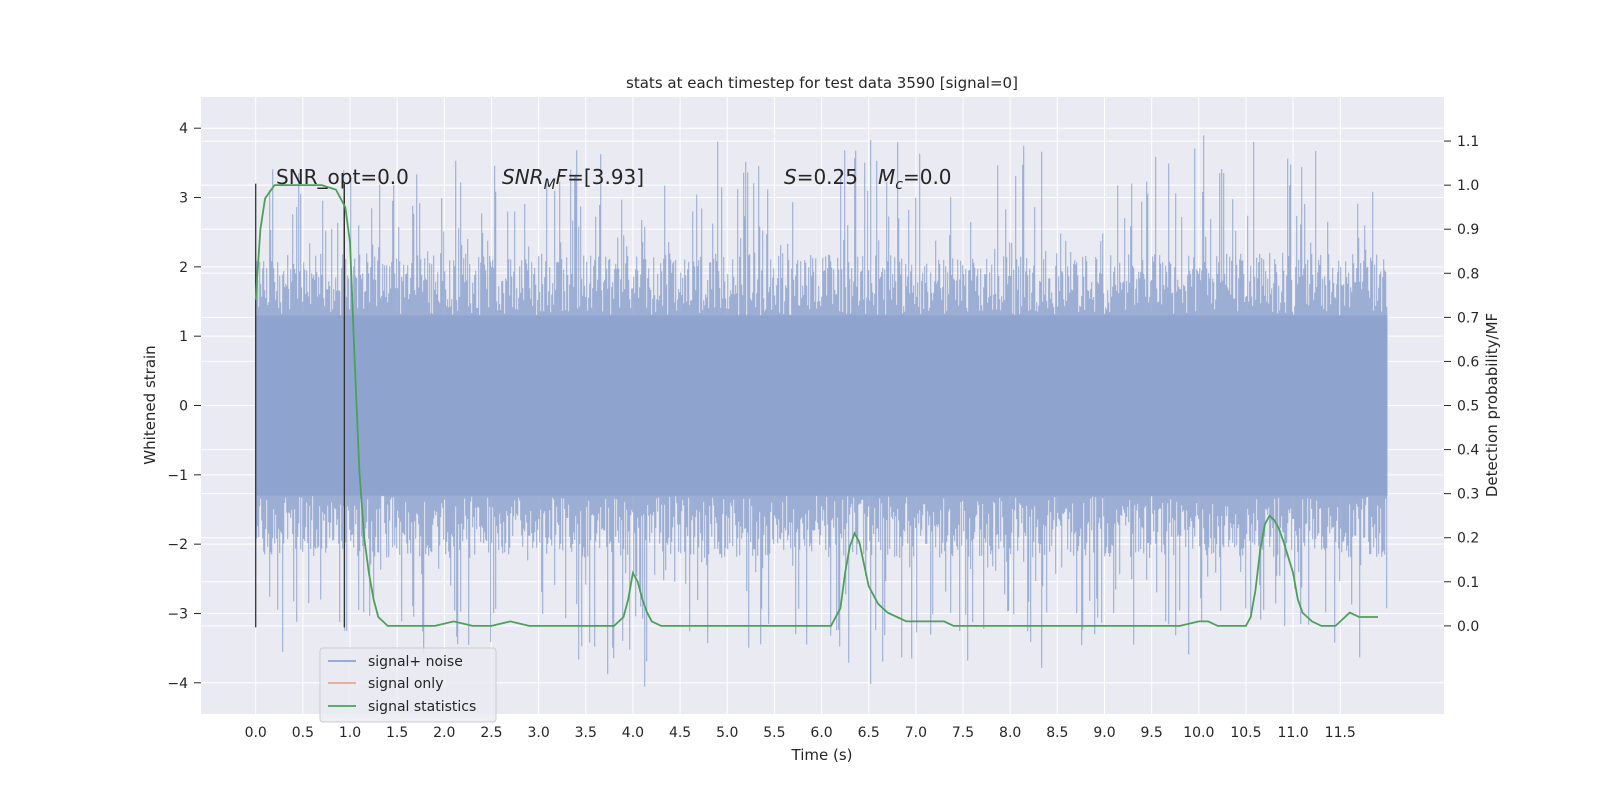  Describe the element at coordinates (1468, 274) in the screenshot. I see `y-tick-label-right: 0.8` at that location.